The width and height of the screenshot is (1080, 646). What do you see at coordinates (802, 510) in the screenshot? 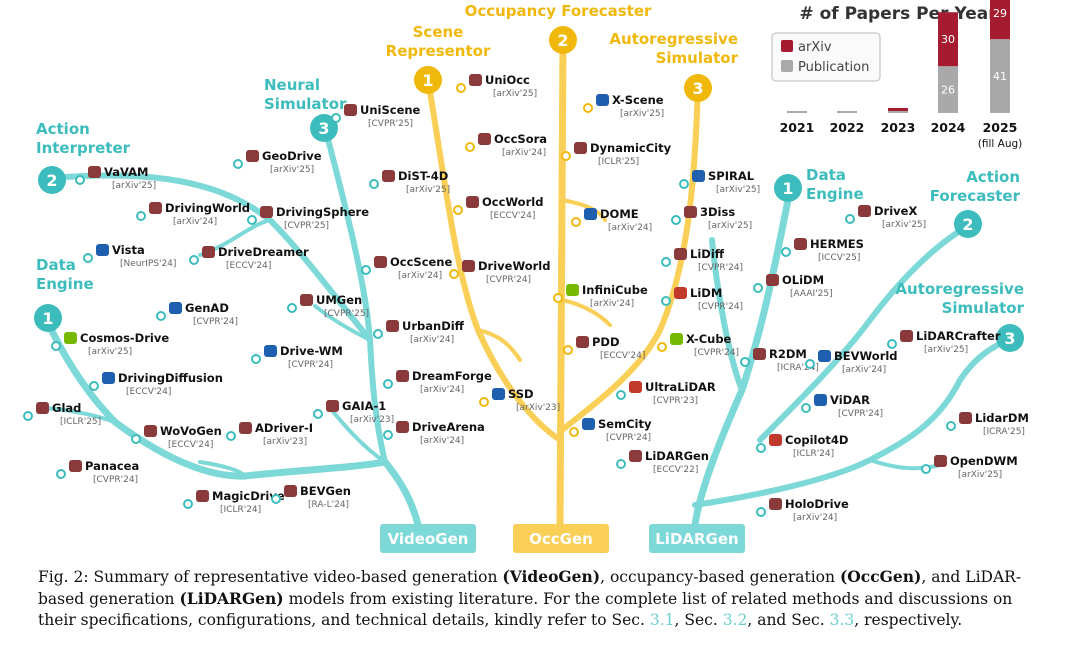
I see `model-holodrive: HoloDrive [arXiv'24]` at bounding box center [802, 510].